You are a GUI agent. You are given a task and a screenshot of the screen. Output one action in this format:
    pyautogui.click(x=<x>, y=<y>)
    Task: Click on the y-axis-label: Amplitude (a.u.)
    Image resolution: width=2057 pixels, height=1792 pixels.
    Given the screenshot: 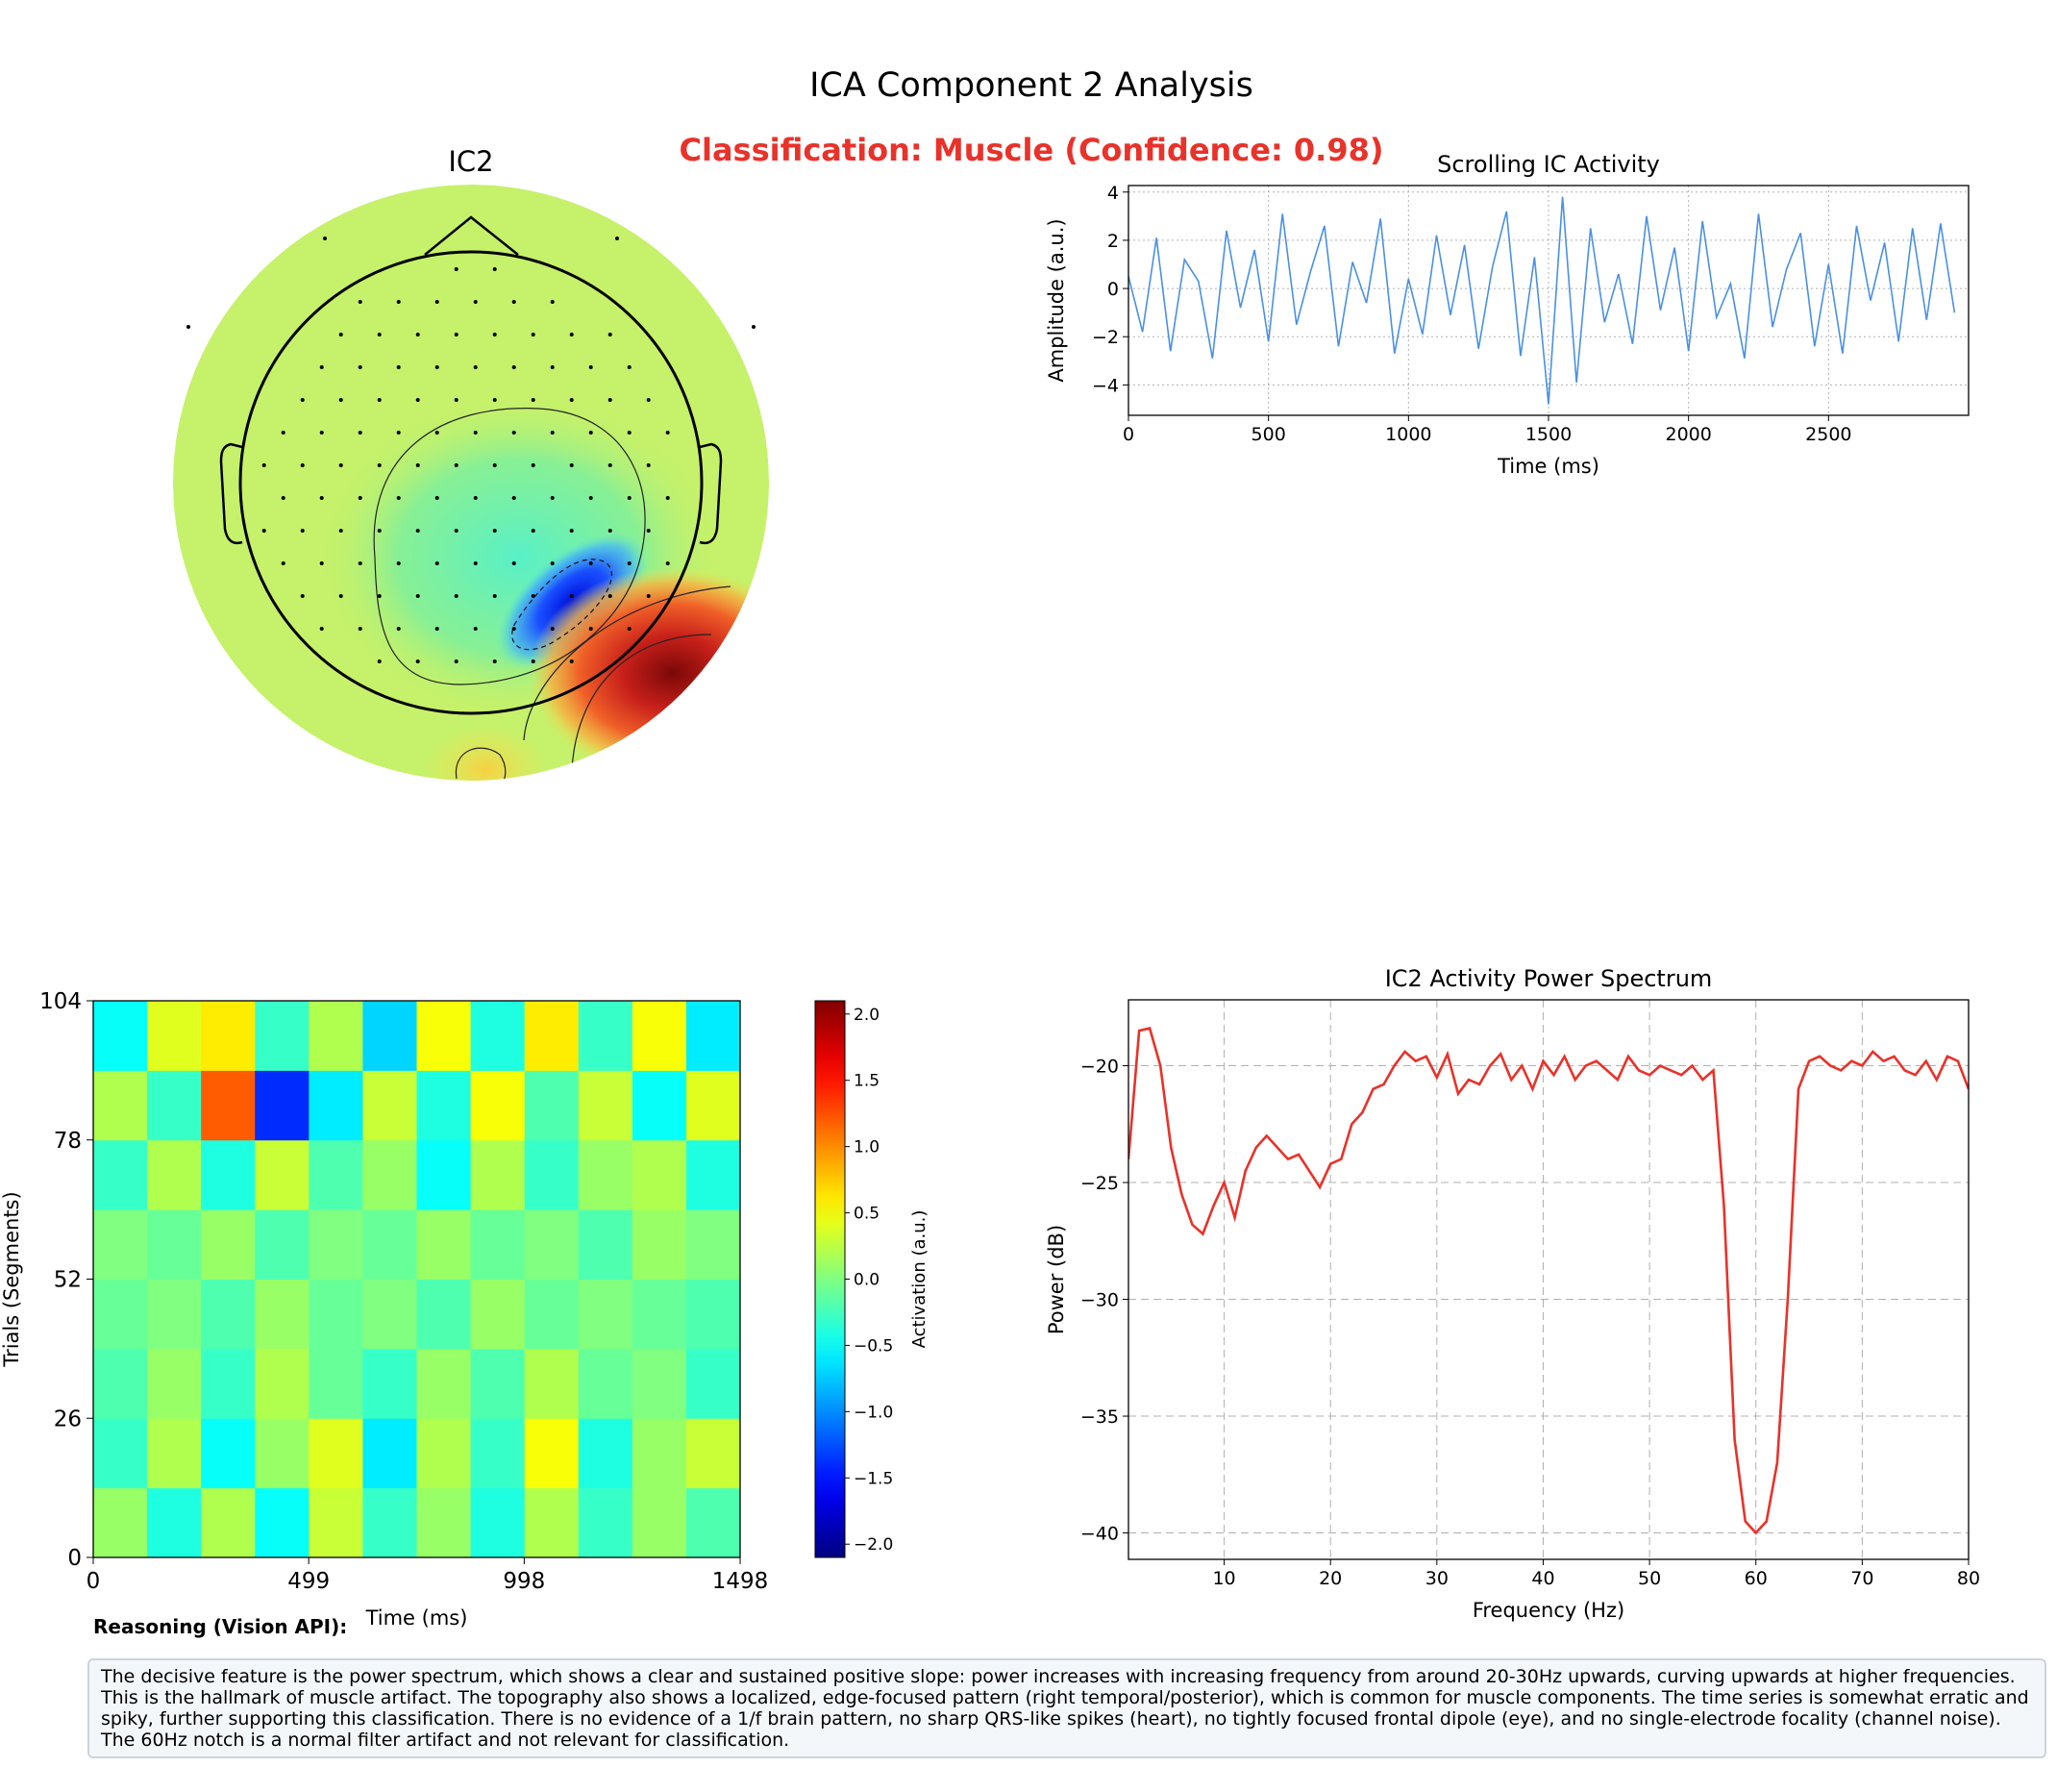 What is the action you would take?
    pyautogui.click(x=1057, y=300)
    